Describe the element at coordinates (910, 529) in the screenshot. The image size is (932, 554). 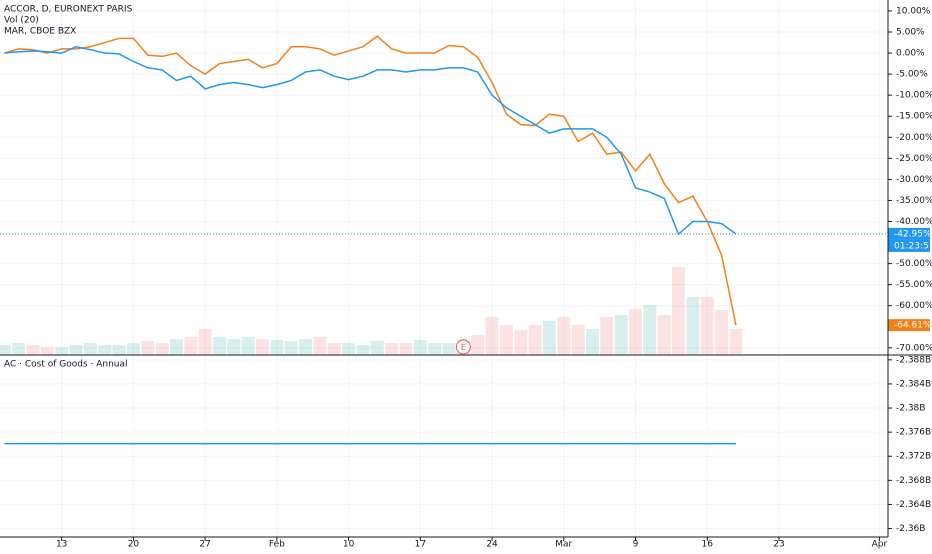
I see `y-tick-label: -2.36B` at that location.